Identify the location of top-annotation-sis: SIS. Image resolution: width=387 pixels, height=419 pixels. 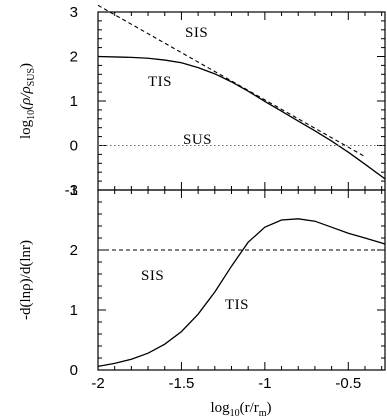
(196, 33).